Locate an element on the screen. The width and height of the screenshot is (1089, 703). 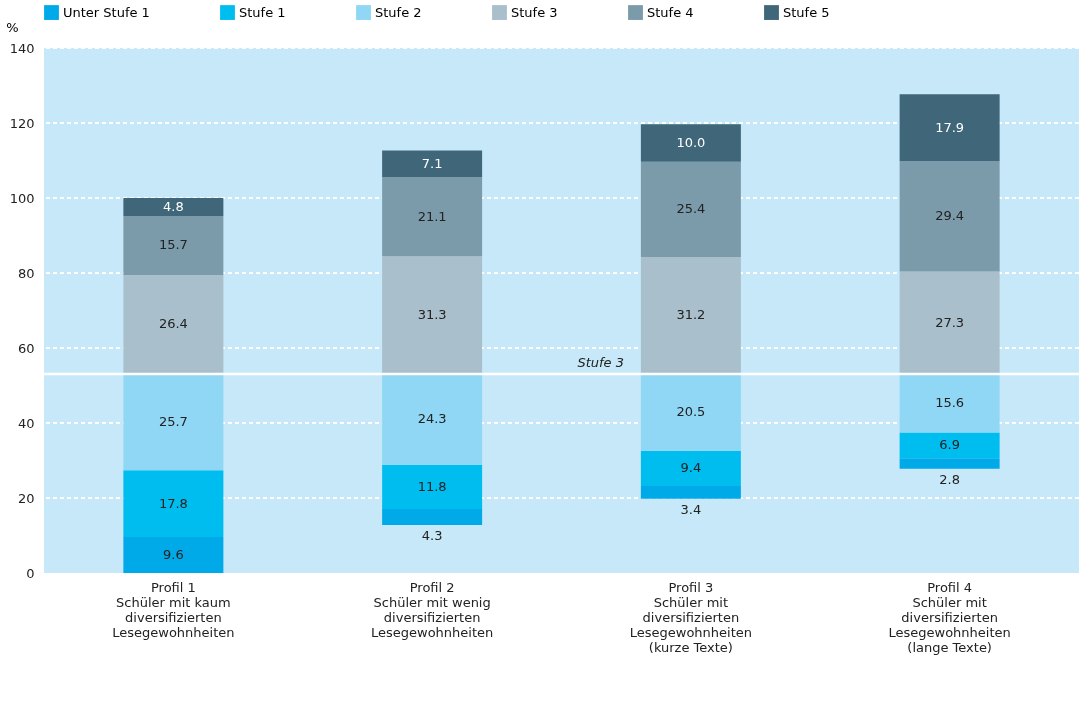
data-label: 9.4 is located at coordinates (691, 468).